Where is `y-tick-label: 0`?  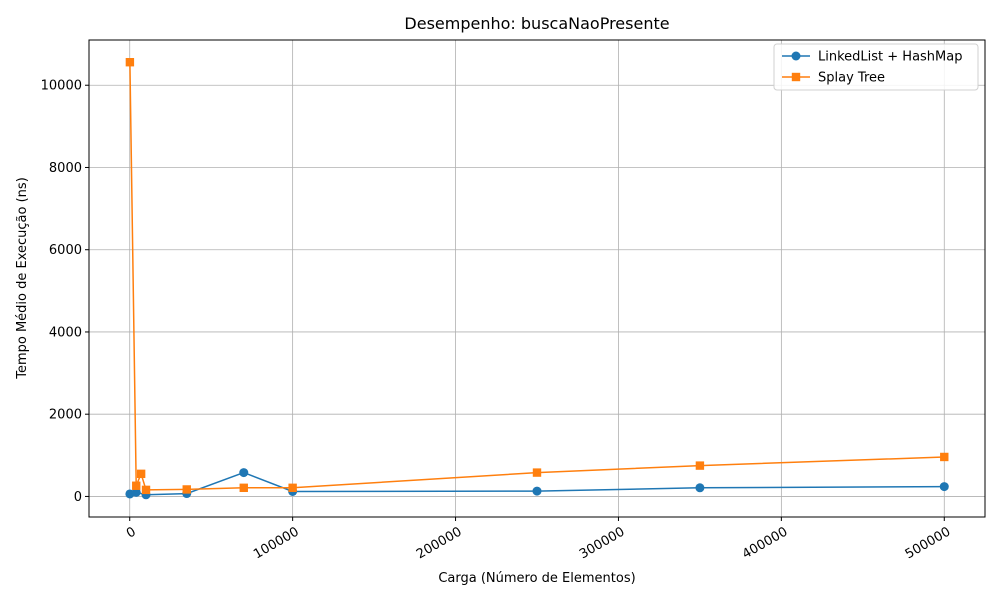
y-tick-label: 0 is located at coordinates (78, 497).